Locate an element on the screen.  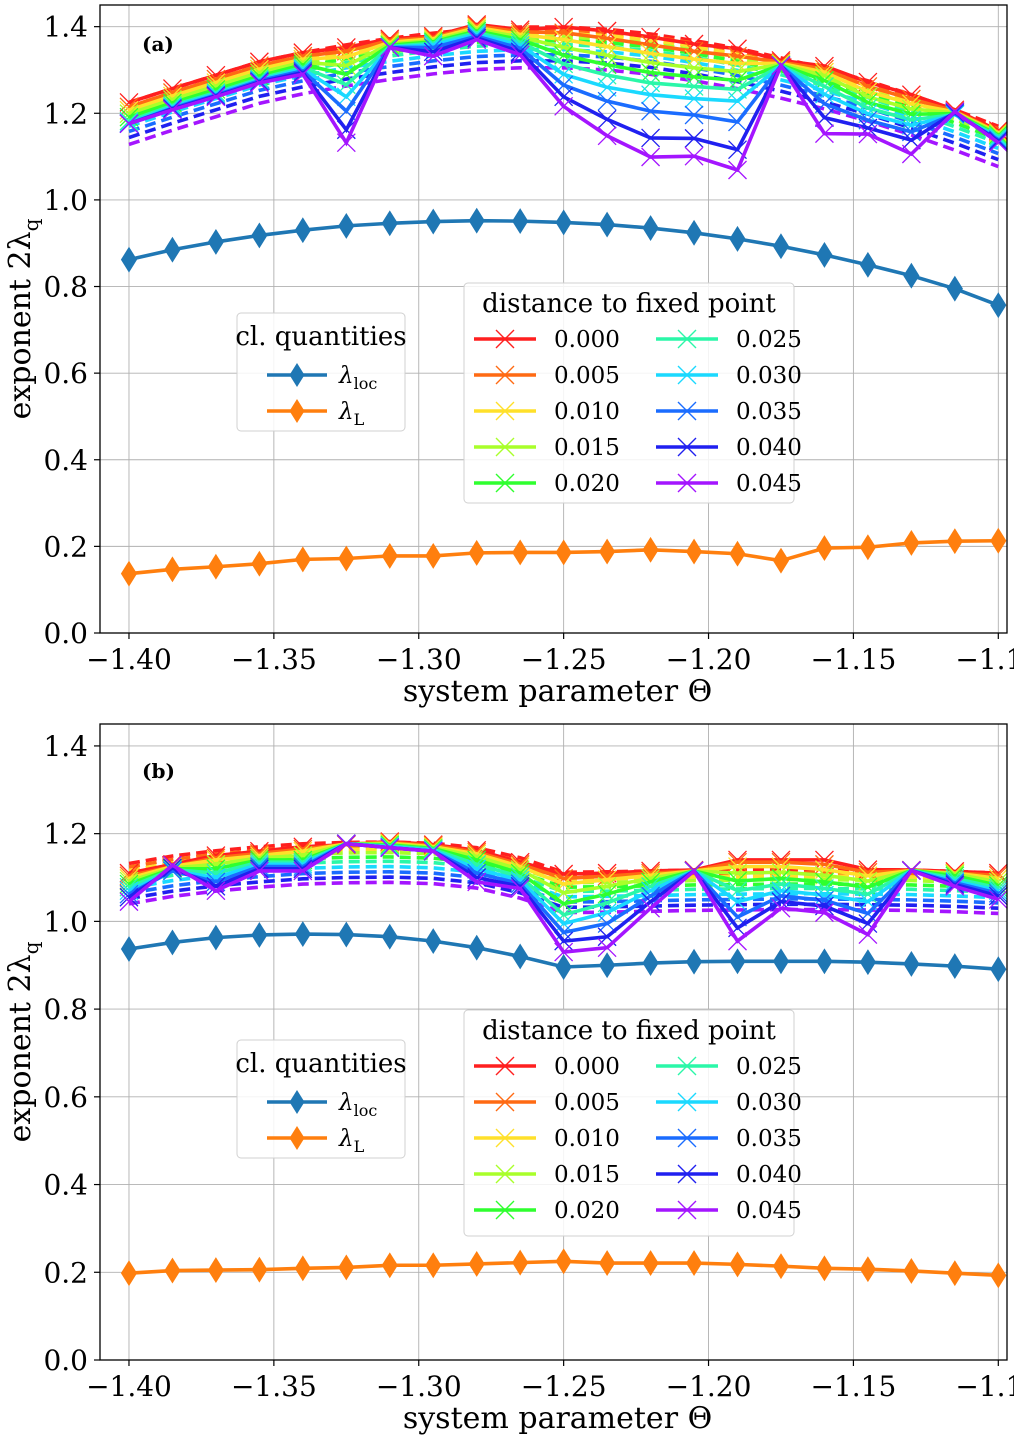
y-tick-label: 1.2 is located at coordinates (65, 834).